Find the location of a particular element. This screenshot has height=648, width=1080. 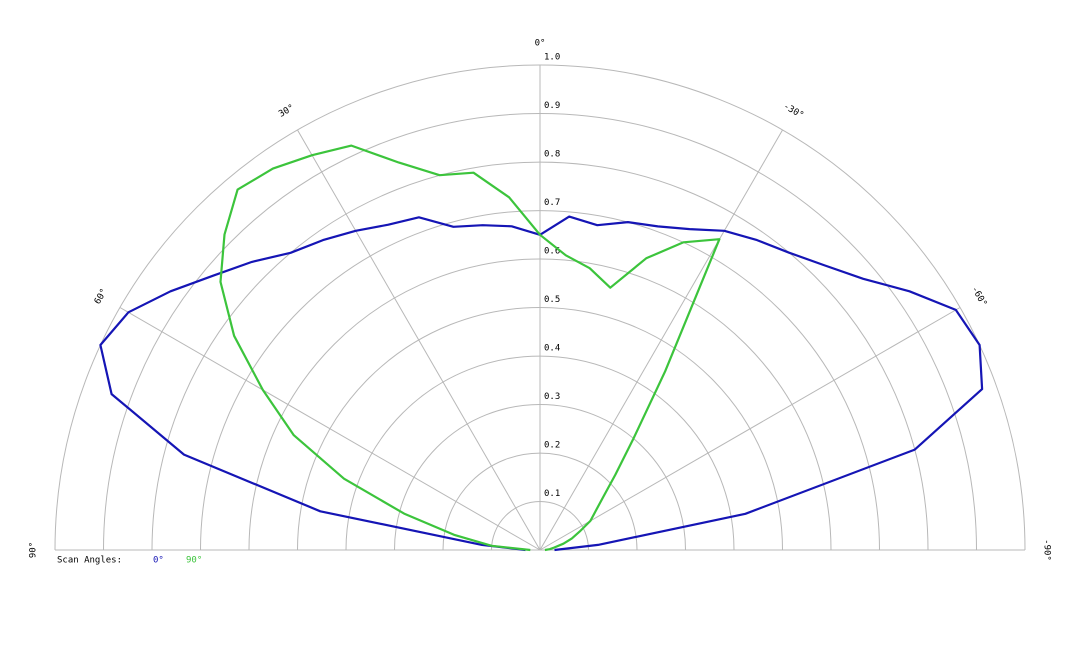

r-tick-label: 0.4 is located at coordinates (552, 349).